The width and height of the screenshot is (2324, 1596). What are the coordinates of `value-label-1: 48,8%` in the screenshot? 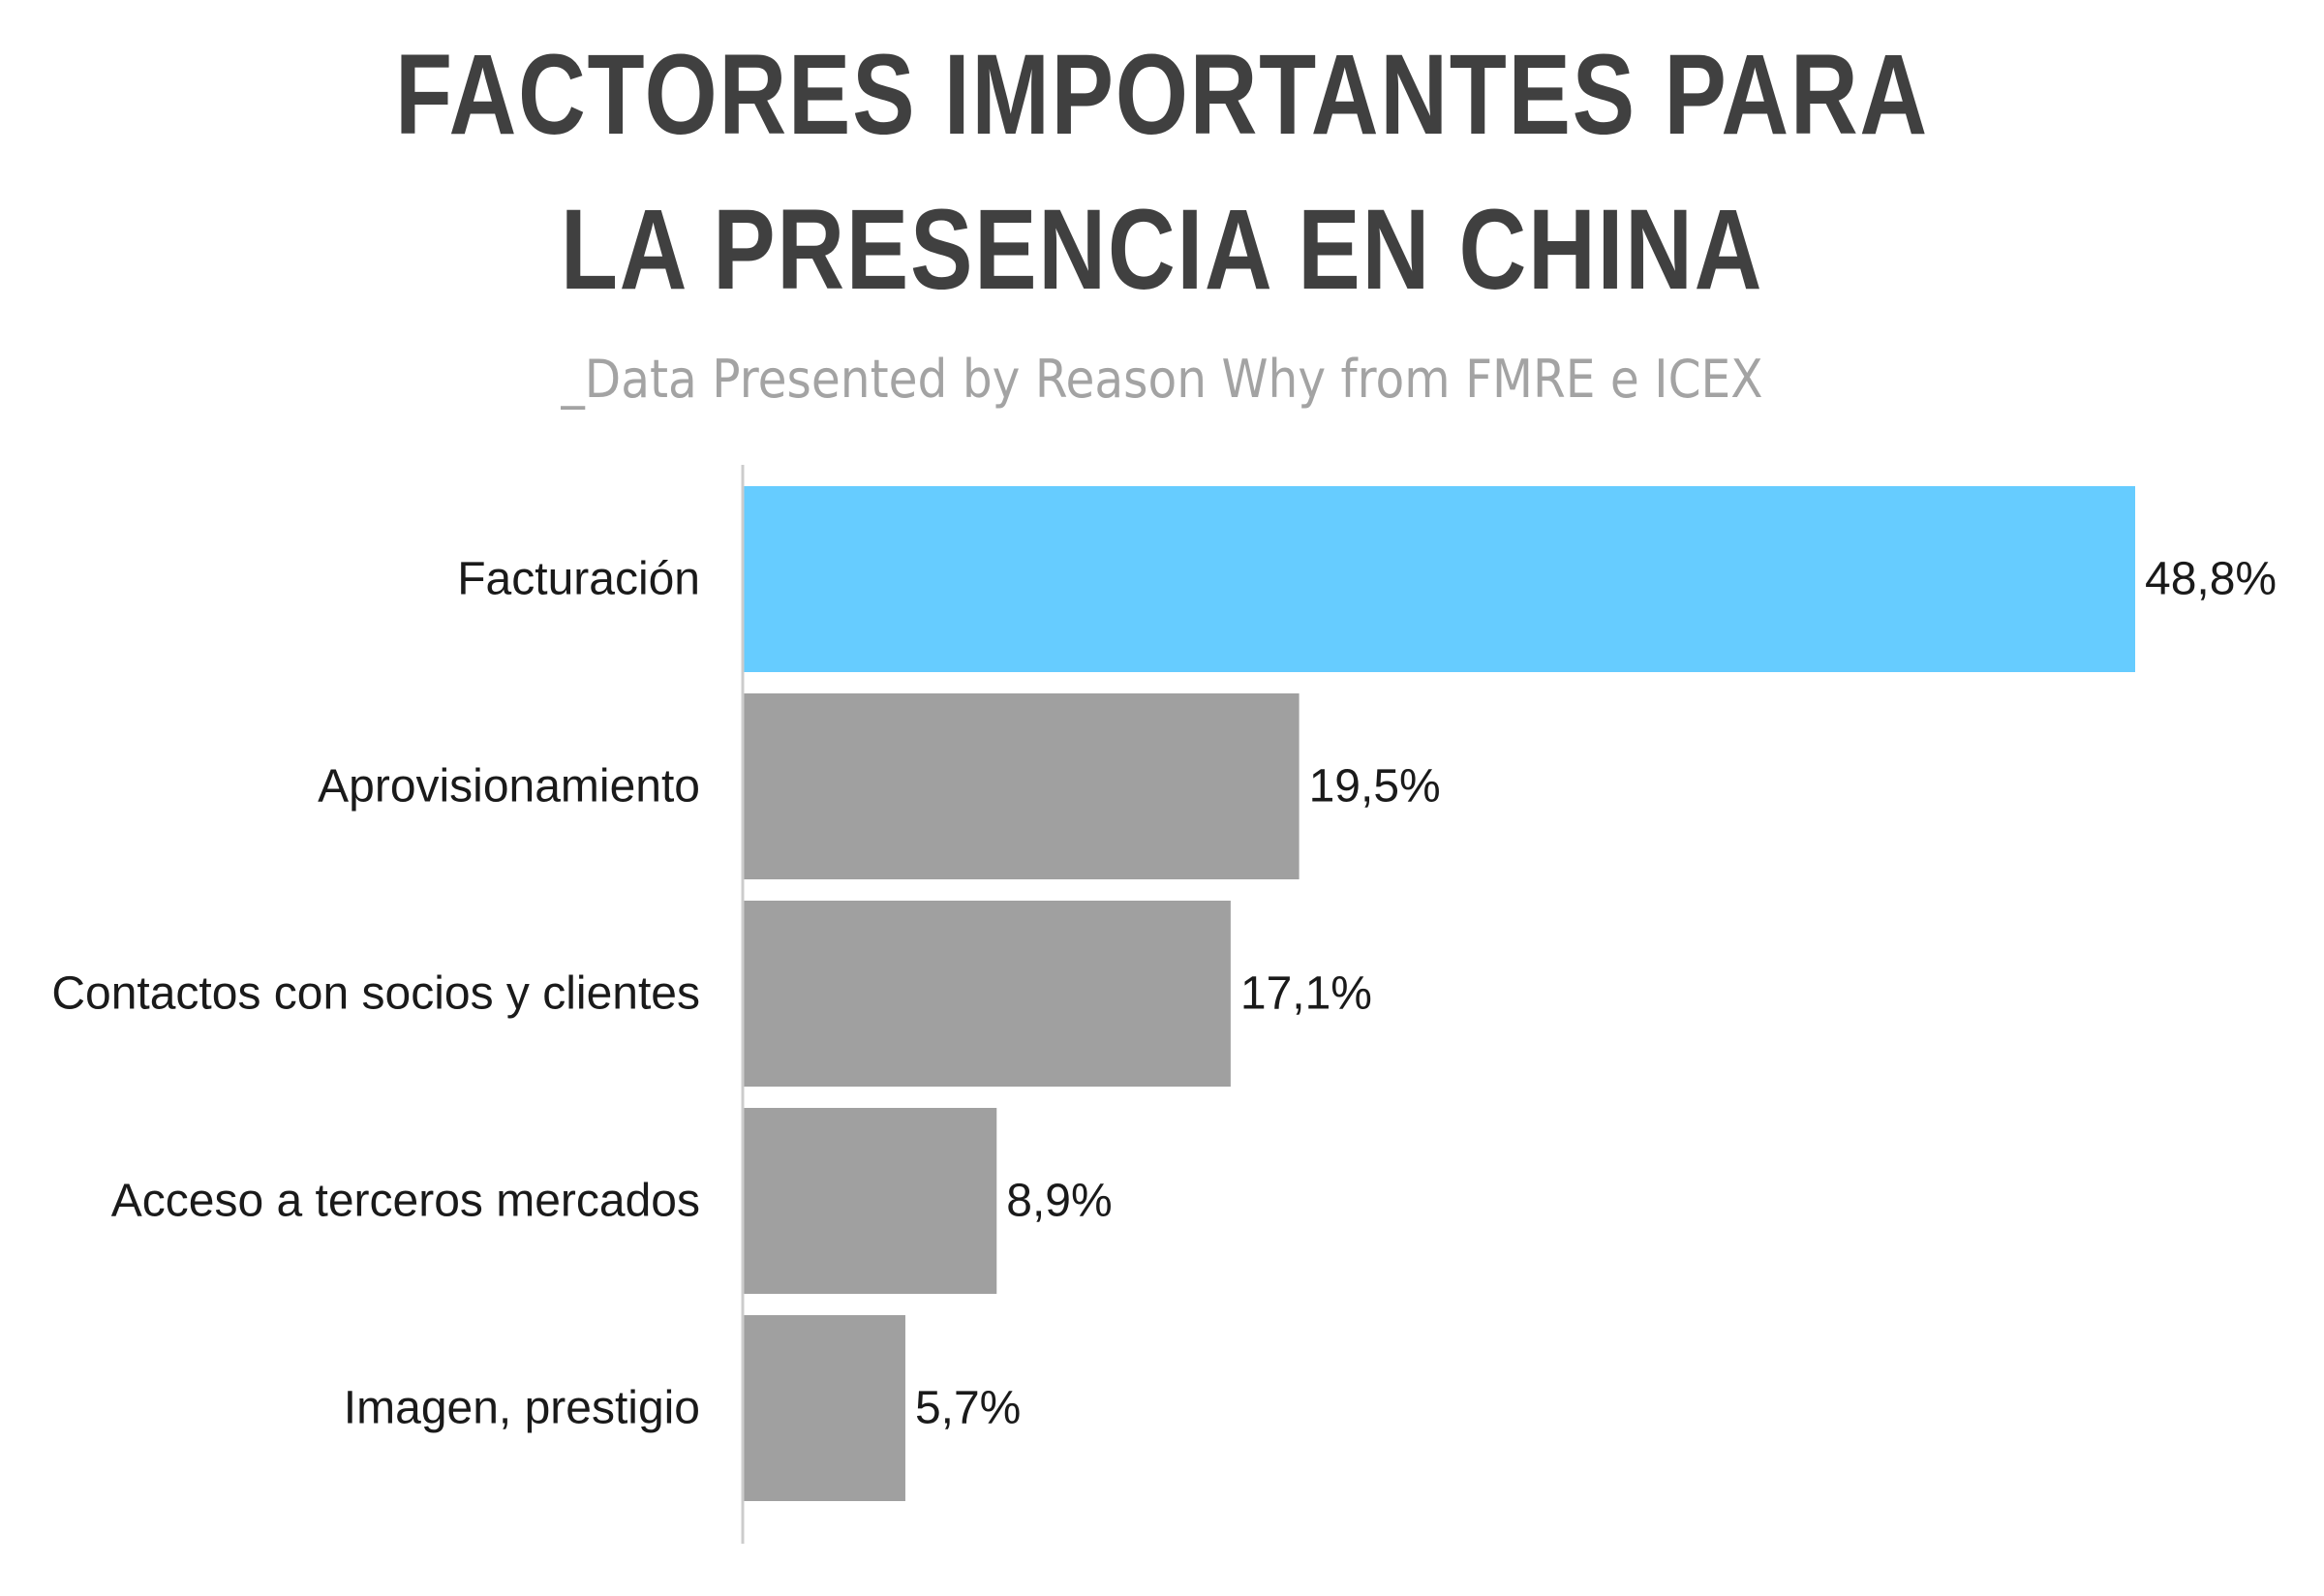 It's located at (2211, 579).